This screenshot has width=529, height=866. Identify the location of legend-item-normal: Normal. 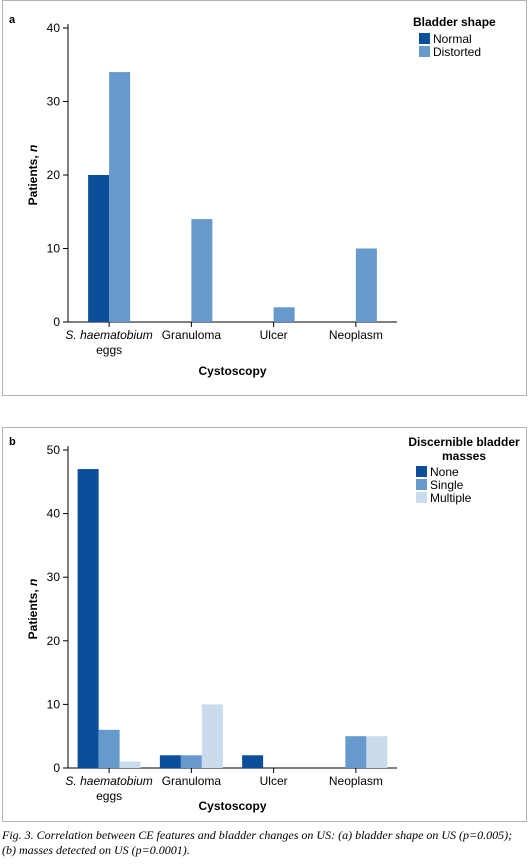
(457, 38).